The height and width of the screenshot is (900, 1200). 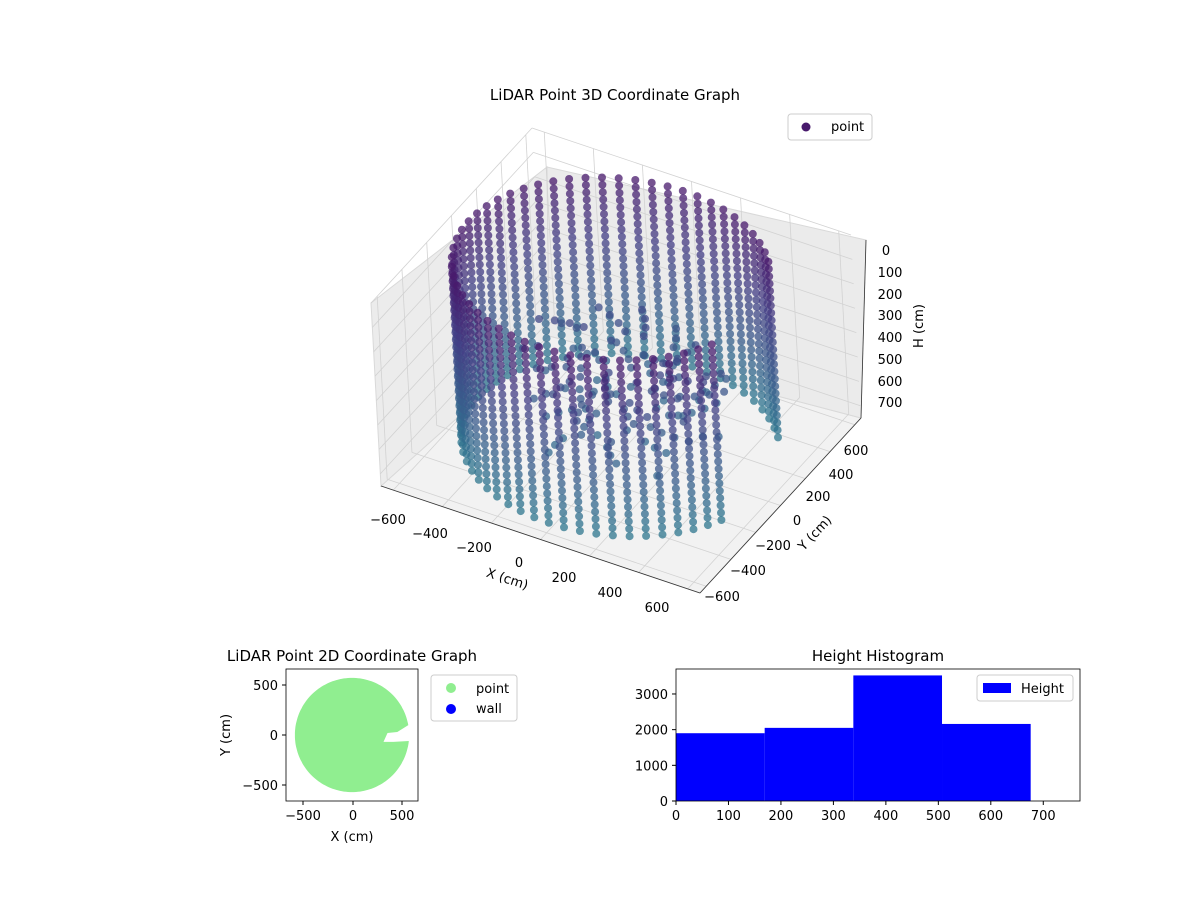 I want to click on legend-hist: Height, so click(x=1025, y=688).